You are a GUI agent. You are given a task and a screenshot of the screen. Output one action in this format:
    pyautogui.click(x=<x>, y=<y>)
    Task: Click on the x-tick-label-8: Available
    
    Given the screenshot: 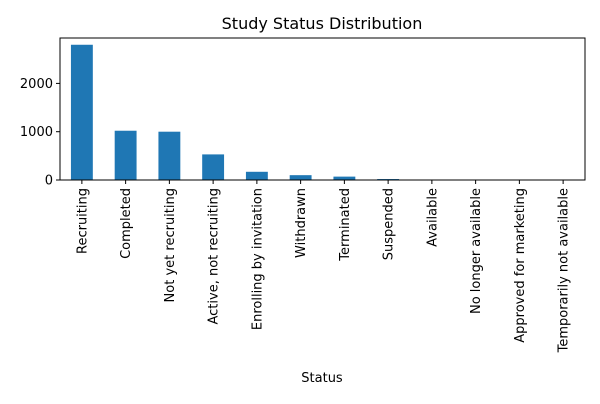 What is the action you would take?
    pyautogui.click(x=432, y=217)
    